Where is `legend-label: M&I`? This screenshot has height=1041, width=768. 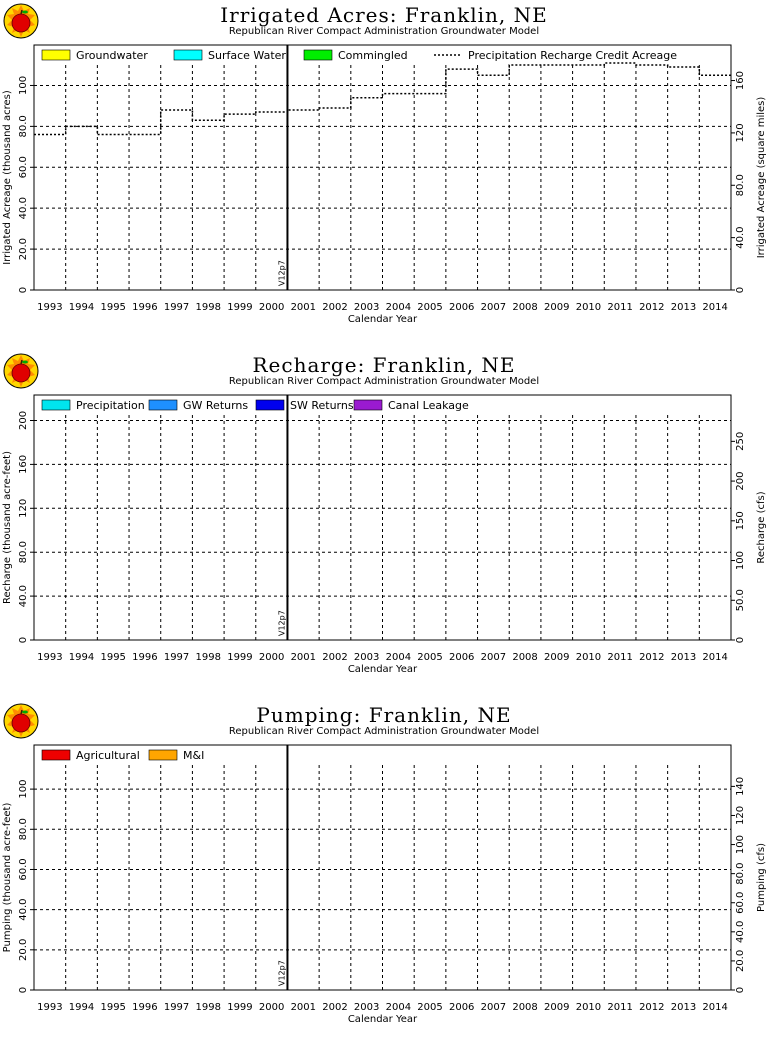
legend-label: M&I is located at coordinates (193, 755).